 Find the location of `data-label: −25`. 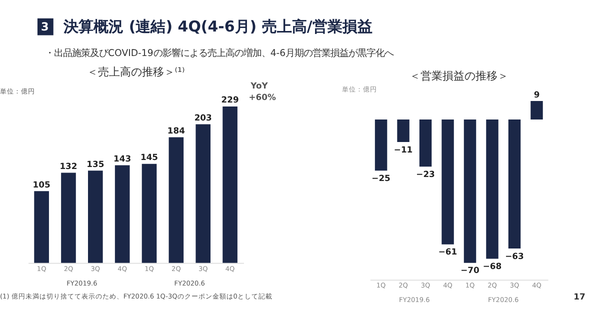

data-label: −25 is located at coordinates (381, 177).